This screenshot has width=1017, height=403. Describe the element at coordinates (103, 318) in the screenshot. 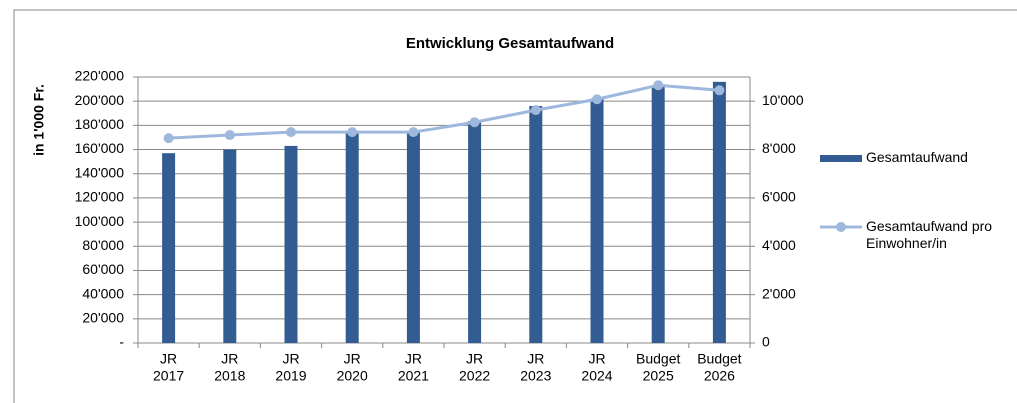

I see `y-tick-label: 20'000` at that location.